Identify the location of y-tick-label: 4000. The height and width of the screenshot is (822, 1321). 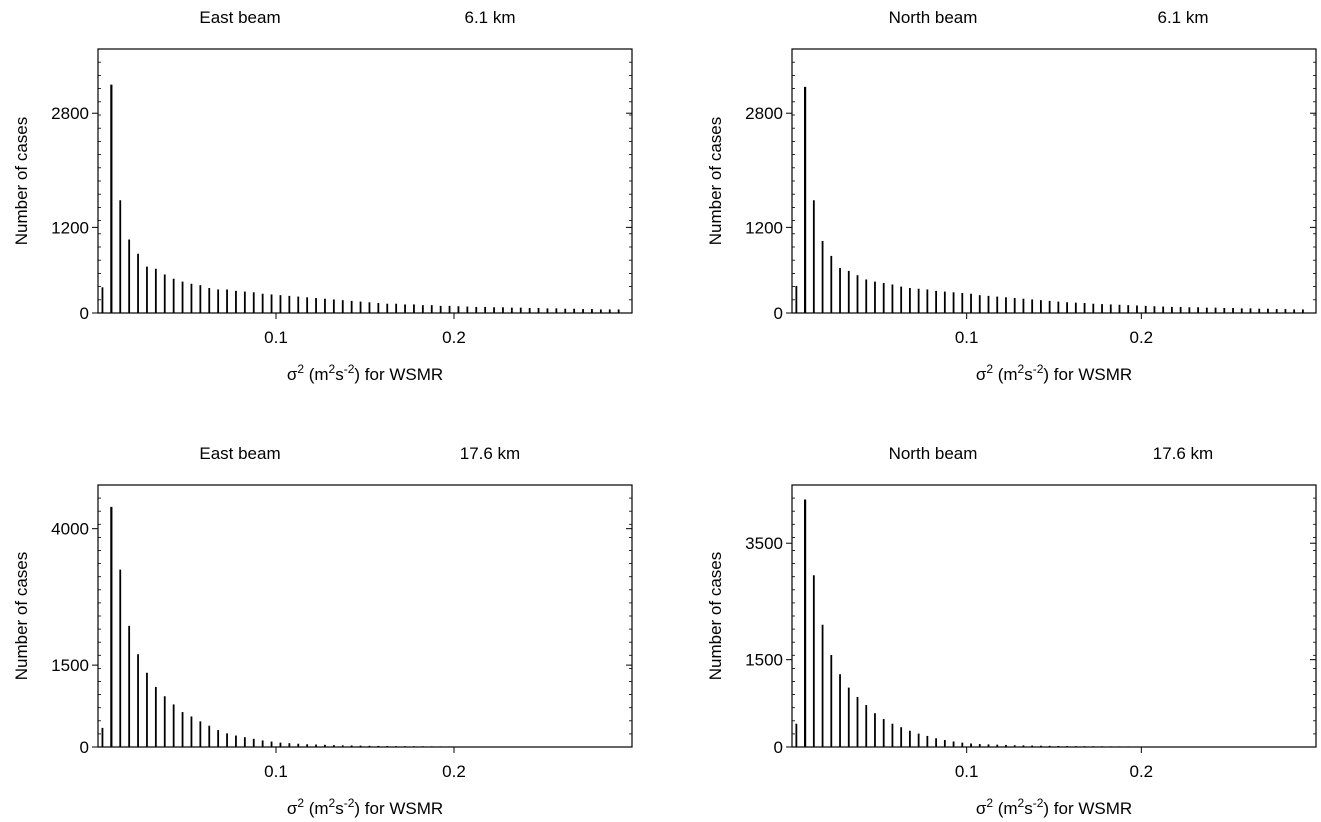
(70, 529).